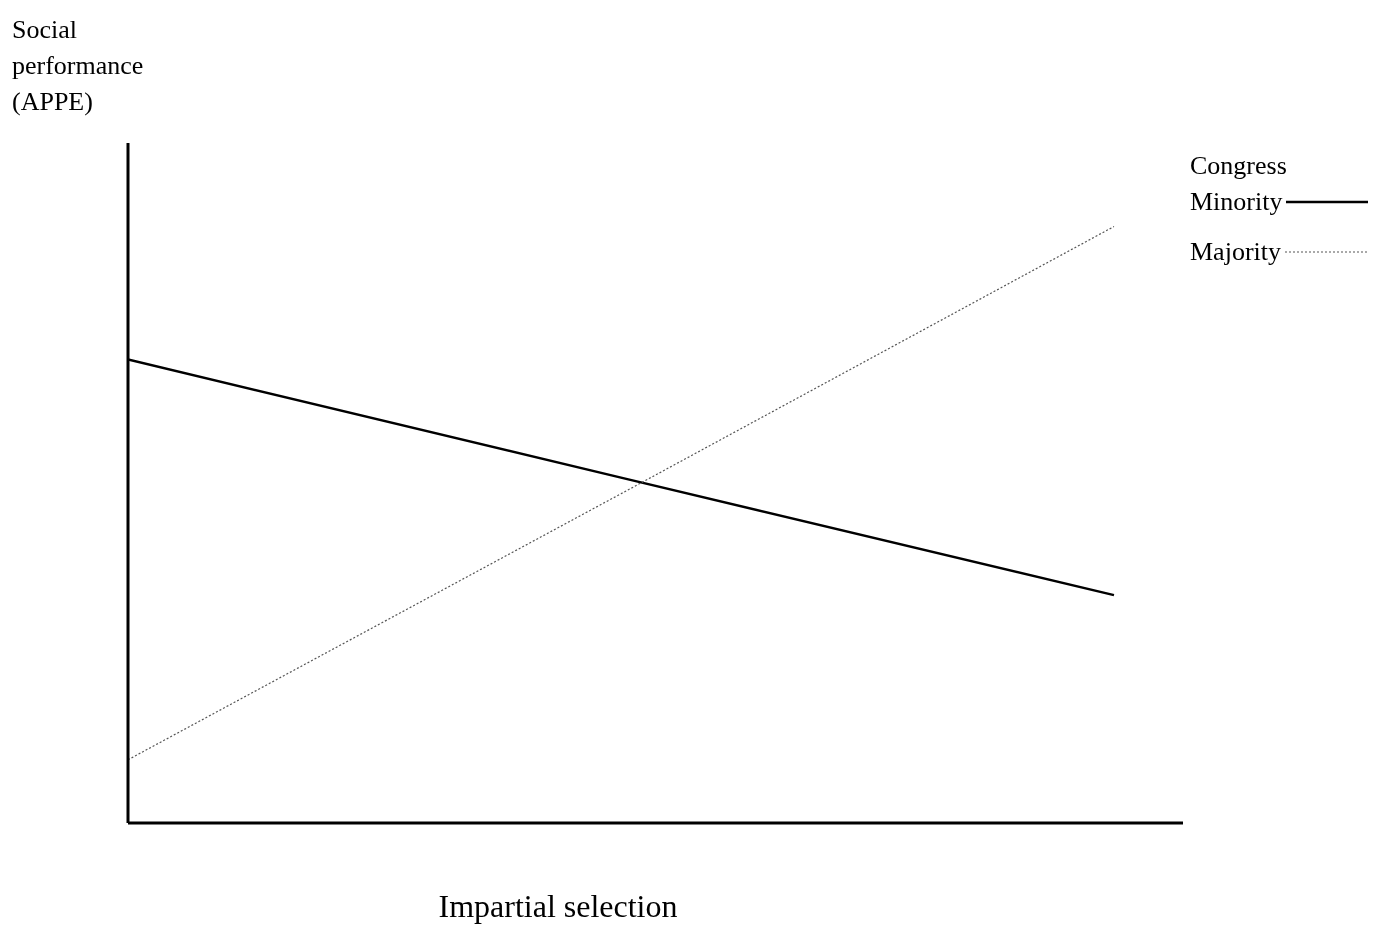 The height and width of the screenshot is (937, 1385). I want to click on y-axis-title: Social performance (APPE), so click(78, 66).